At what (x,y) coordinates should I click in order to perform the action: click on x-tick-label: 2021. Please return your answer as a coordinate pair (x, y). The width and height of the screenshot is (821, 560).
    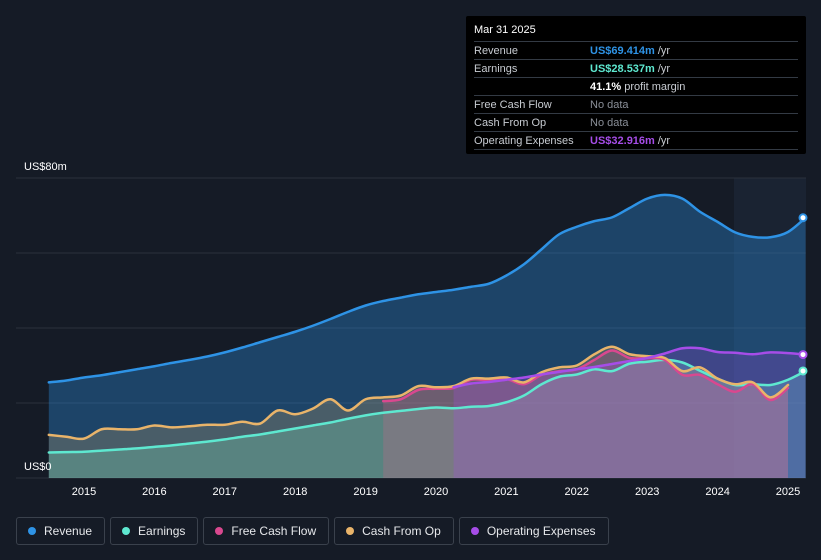
    Looking at the image, I should click on (506, 492).